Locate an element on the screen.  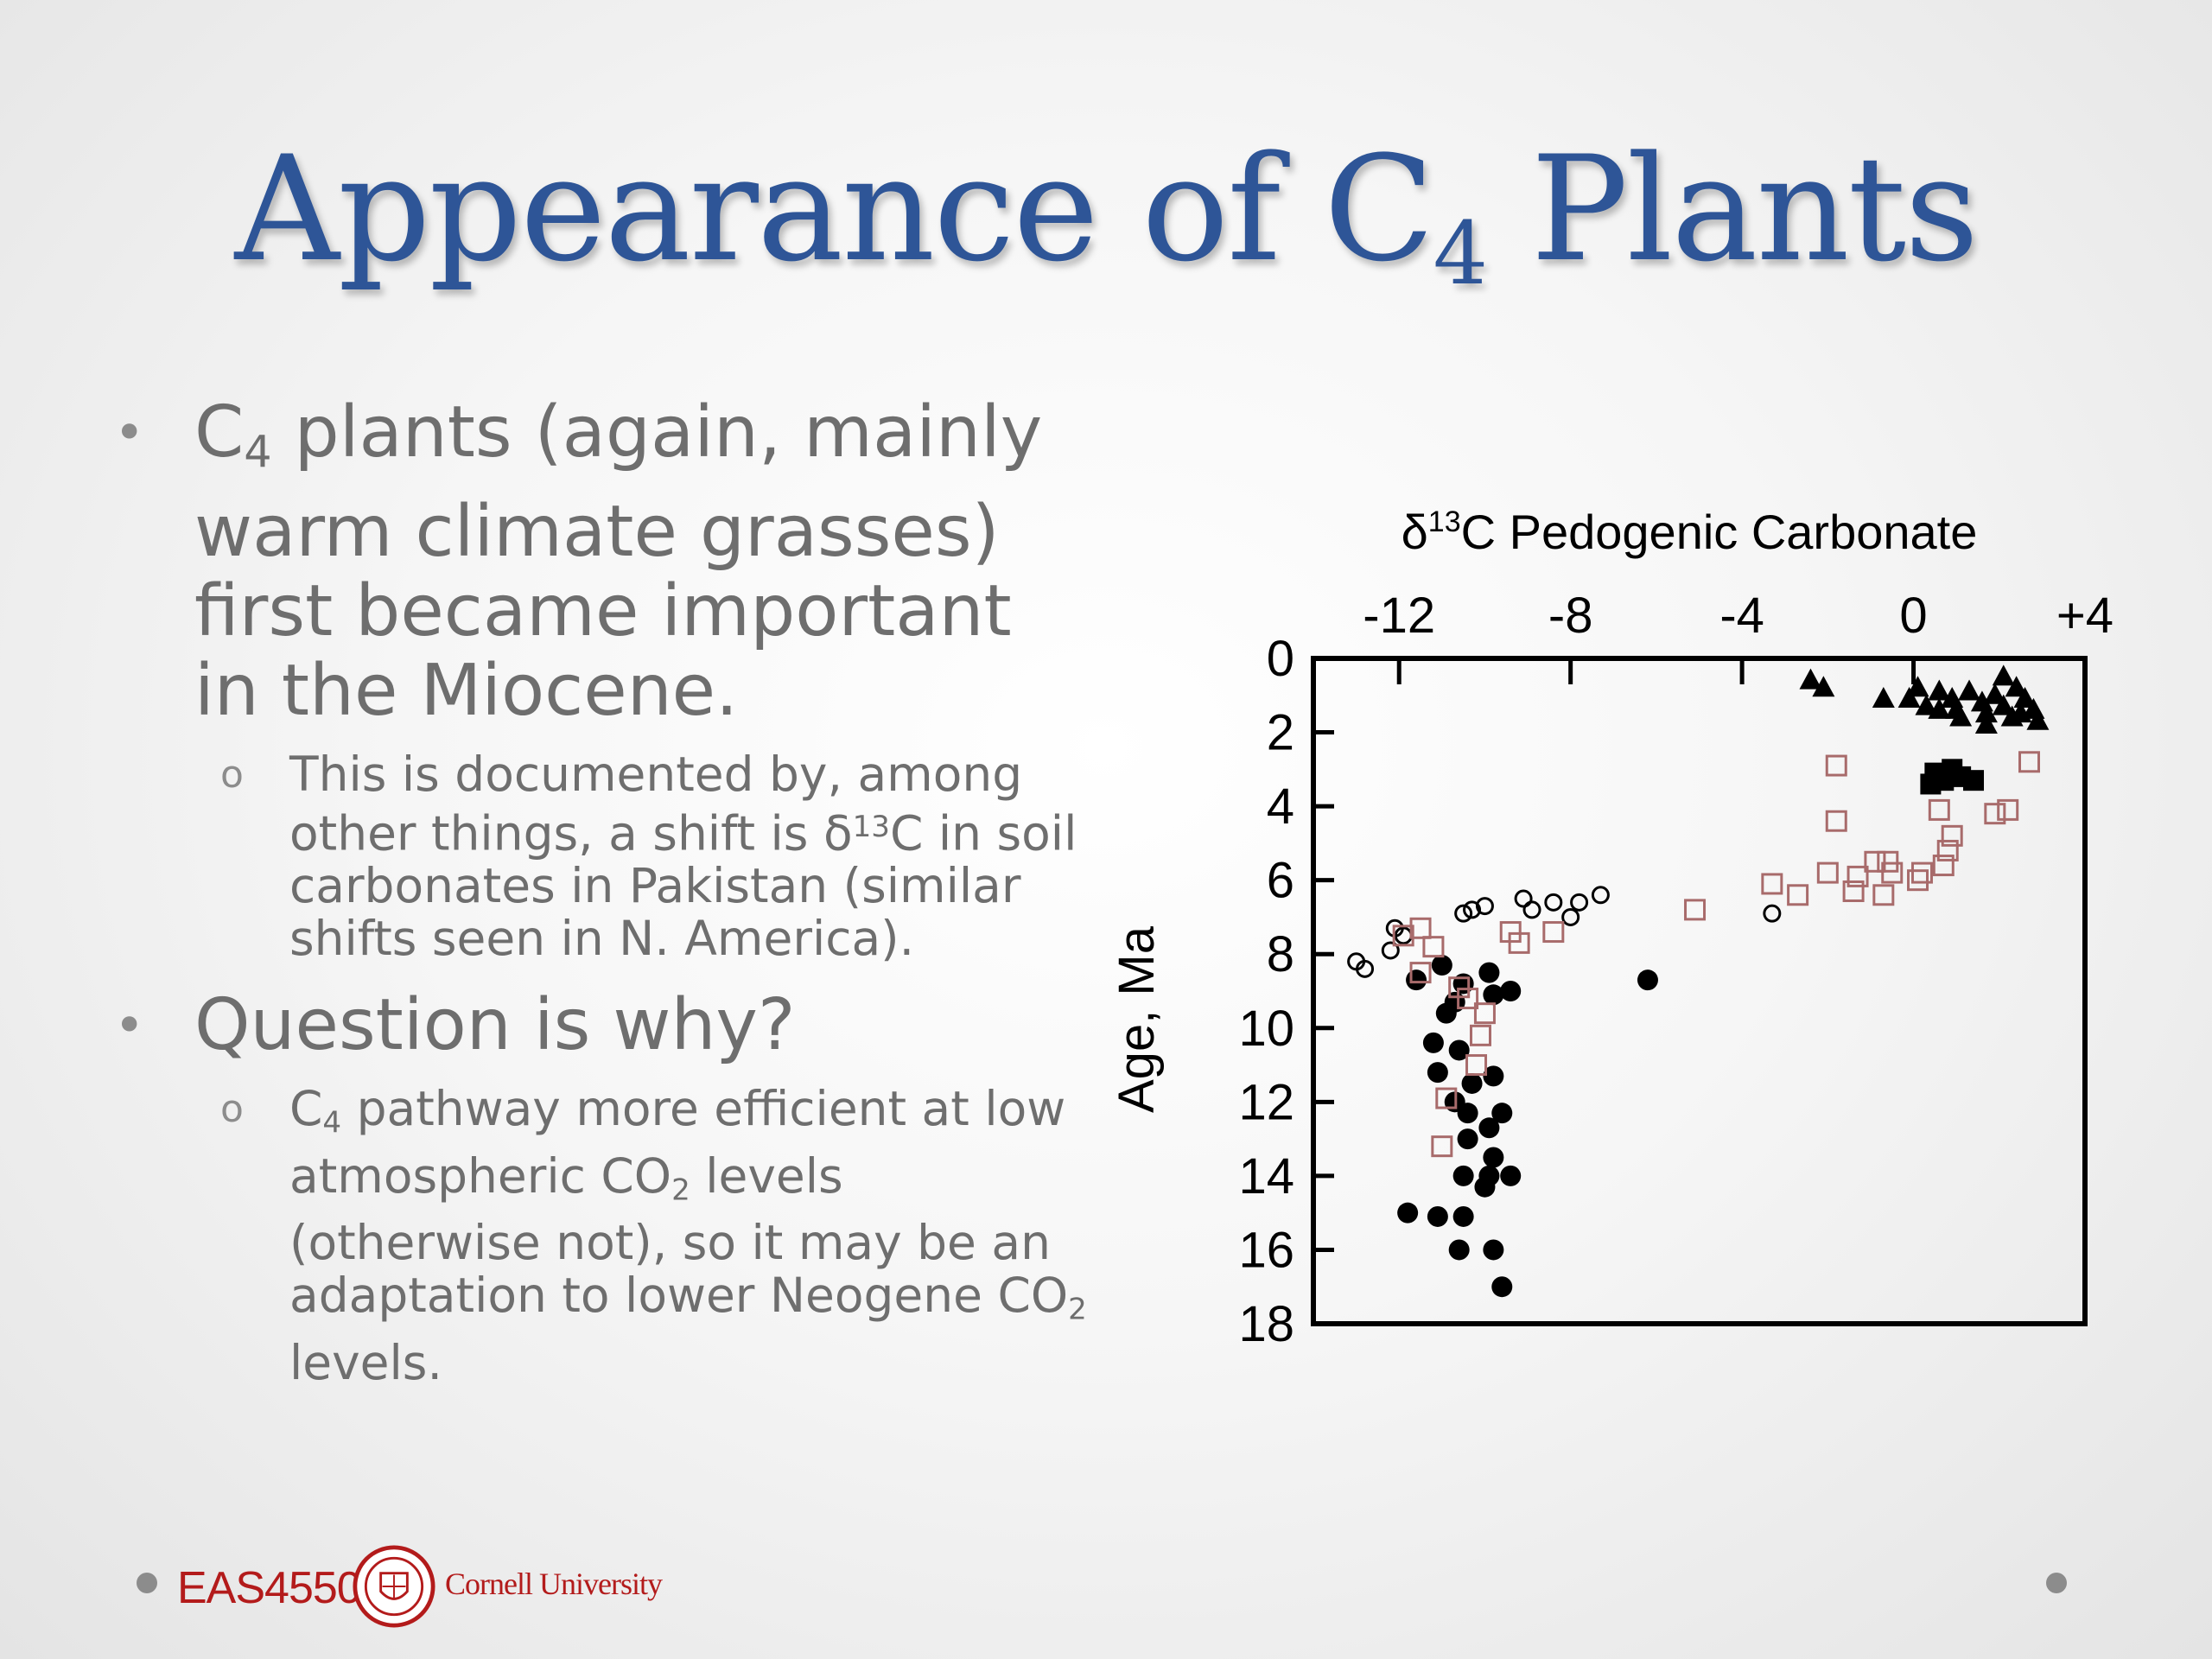
y-tick-label: 6 is located at coordinates (1280, 881).